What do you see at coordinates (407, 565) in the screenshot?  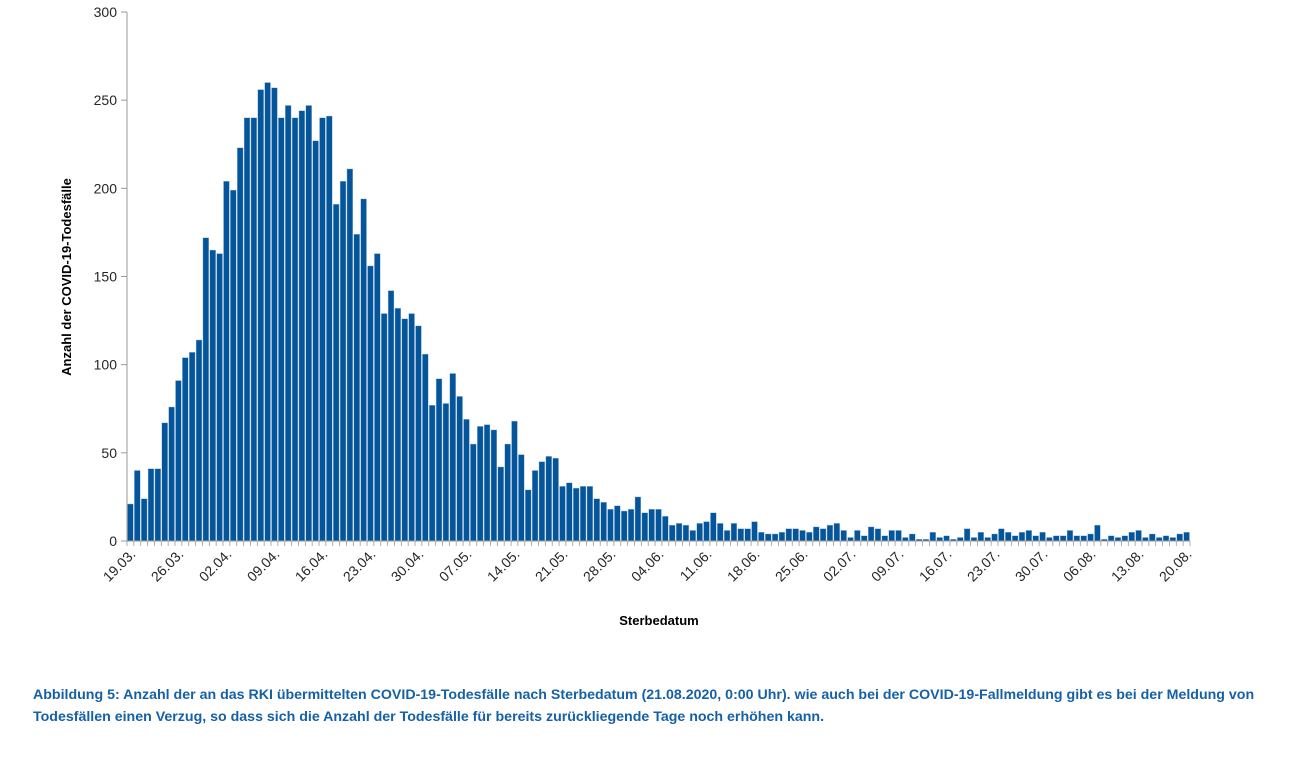 I see `x-tick-label: 30.04.` at bounding box center [407, 565].